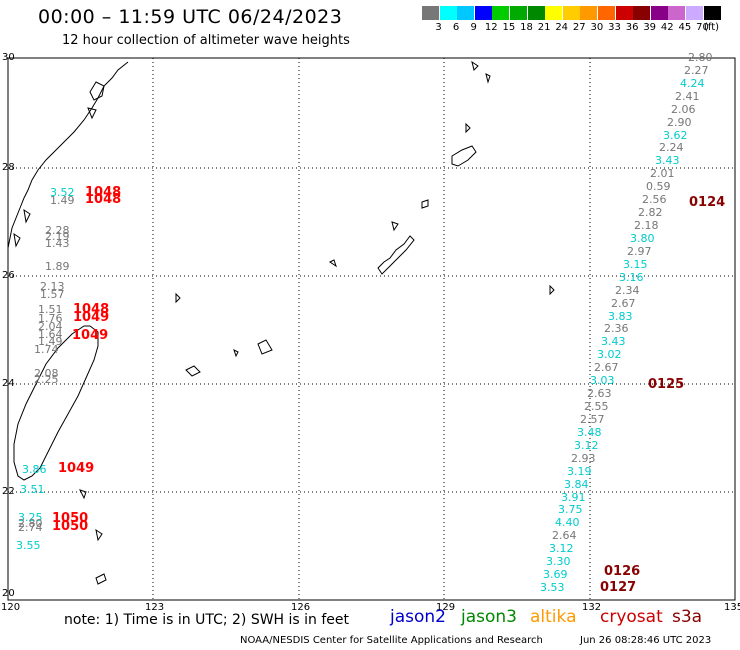 The width and height of the screenshot is (740, 650). I want to click on legend-label: 12, so click(491, 27).